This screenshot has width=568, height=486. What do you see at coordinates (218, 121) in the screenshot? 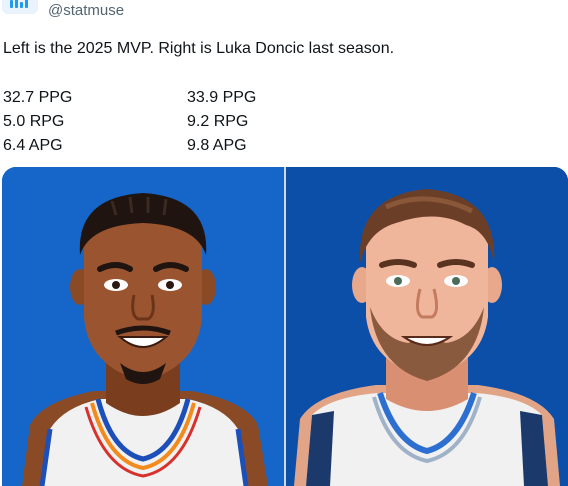
I see `stat-line: 9.2 RPG` at bounding box center [218, 121].